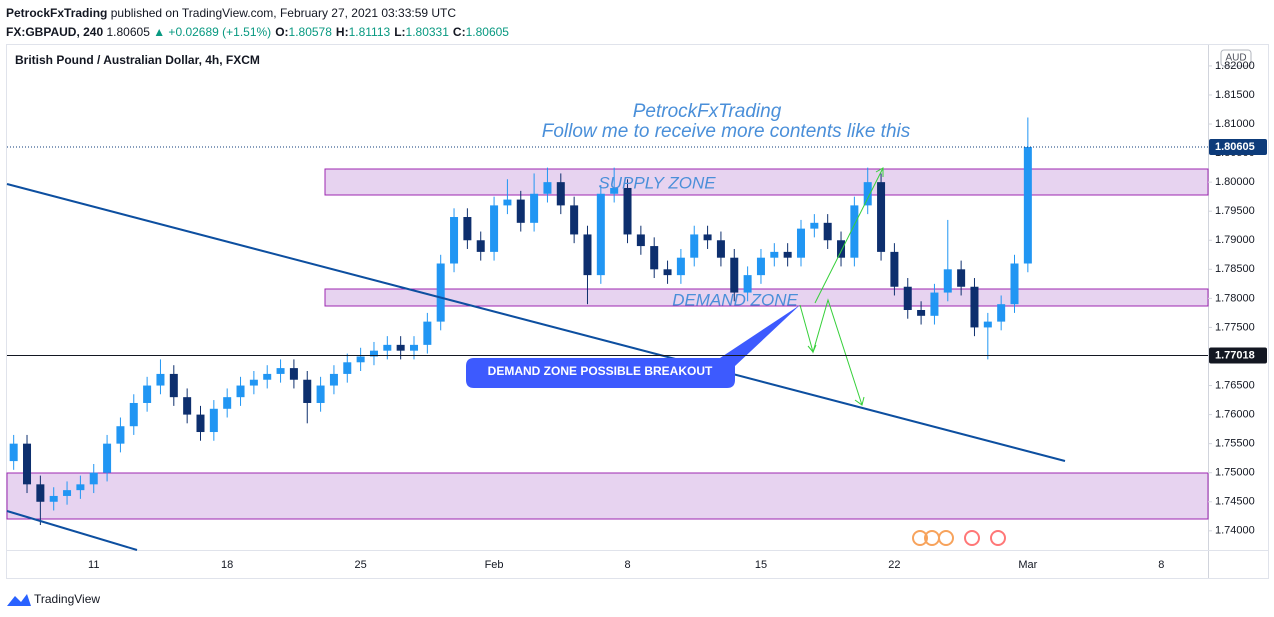  I want to click on y-tick-label: 1.76000, so click(1235, 415).